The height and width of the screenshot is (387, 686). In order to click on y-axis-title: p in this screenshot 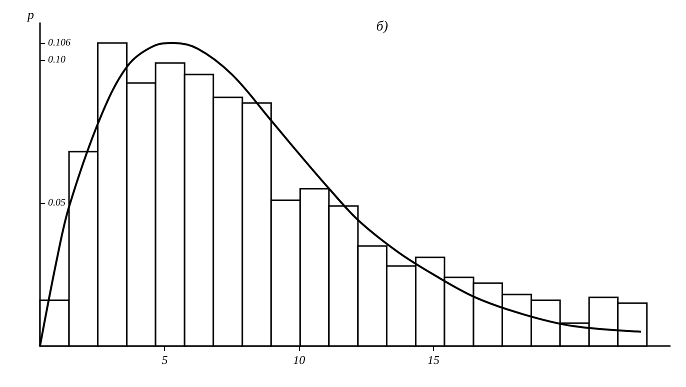, I will do `click(30, 14)`.